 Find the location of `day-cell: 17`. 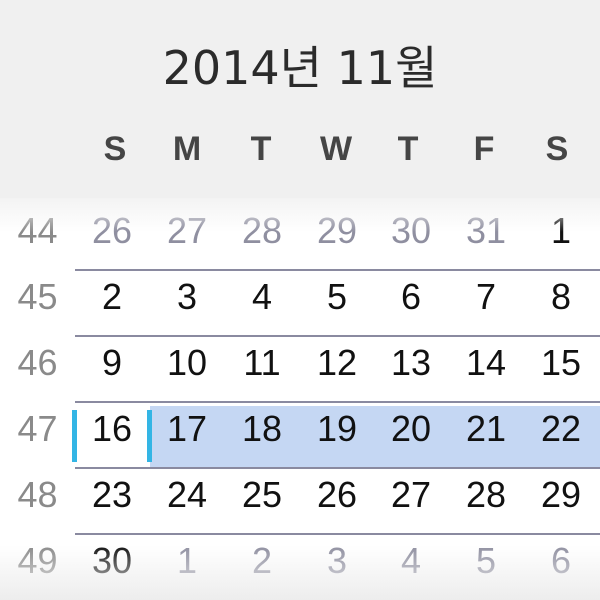

day-cell: 17 is located at coordinates (187, 428).